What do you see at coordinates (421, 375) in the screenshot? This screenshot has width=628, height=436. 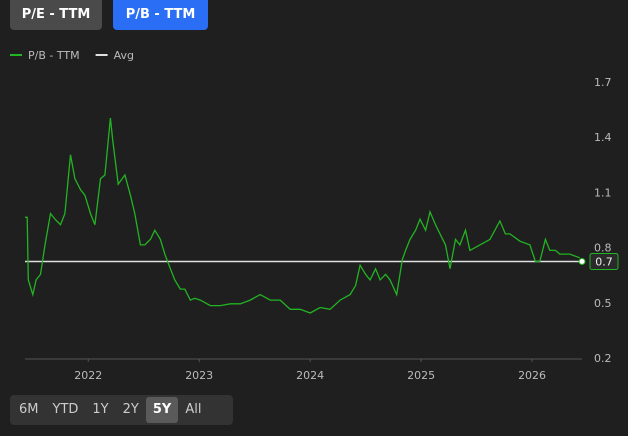 I see `x-tick-label: 2025` at bounding box center [421, 375].